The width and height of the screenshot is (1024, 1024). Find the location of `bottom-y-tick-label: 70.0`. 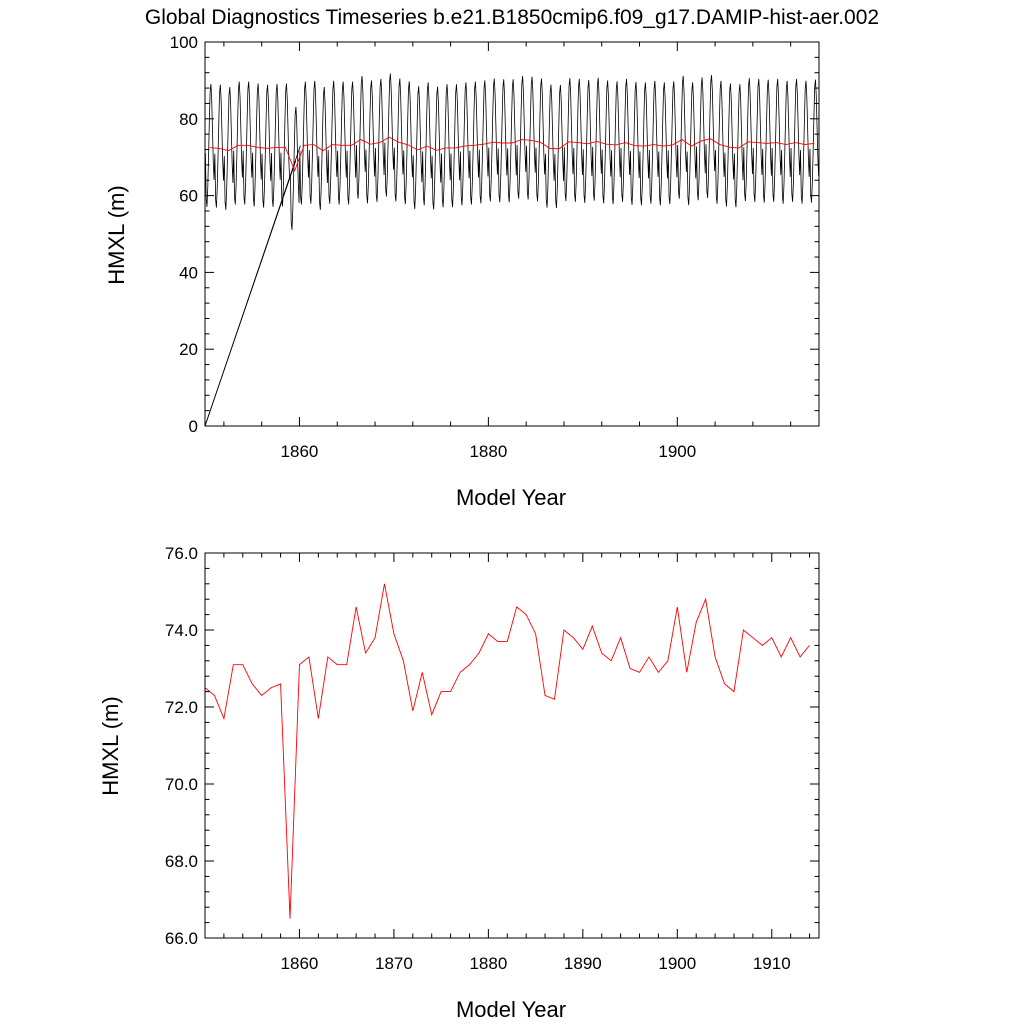

bottom-y-tick-label: 70.0 is located at coordinates (181, 784).